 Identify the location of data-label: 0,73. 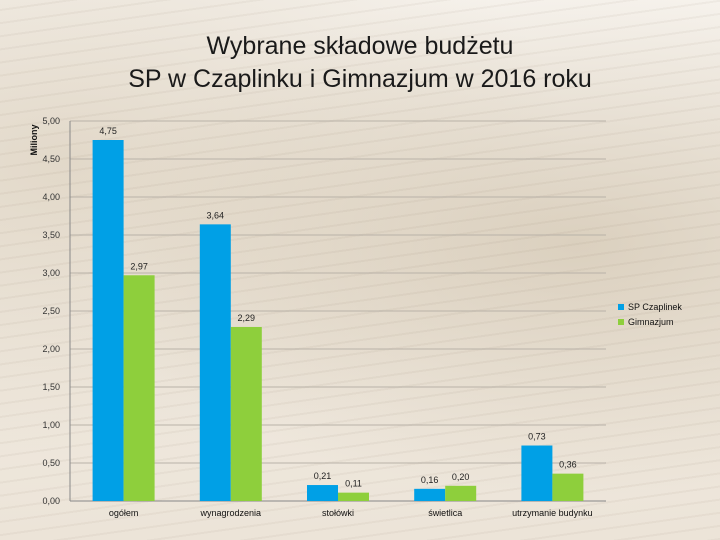
(537, 437).